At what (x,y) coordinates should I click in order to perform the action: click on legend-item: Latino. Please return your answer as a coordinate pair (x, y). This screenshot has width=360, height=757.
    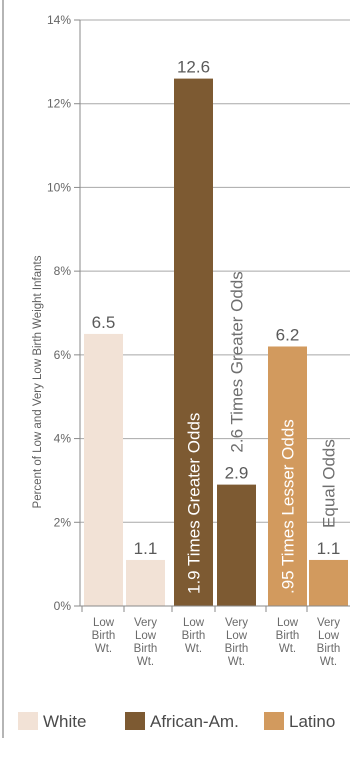
    Looking at the image, I should click on (299, 721).